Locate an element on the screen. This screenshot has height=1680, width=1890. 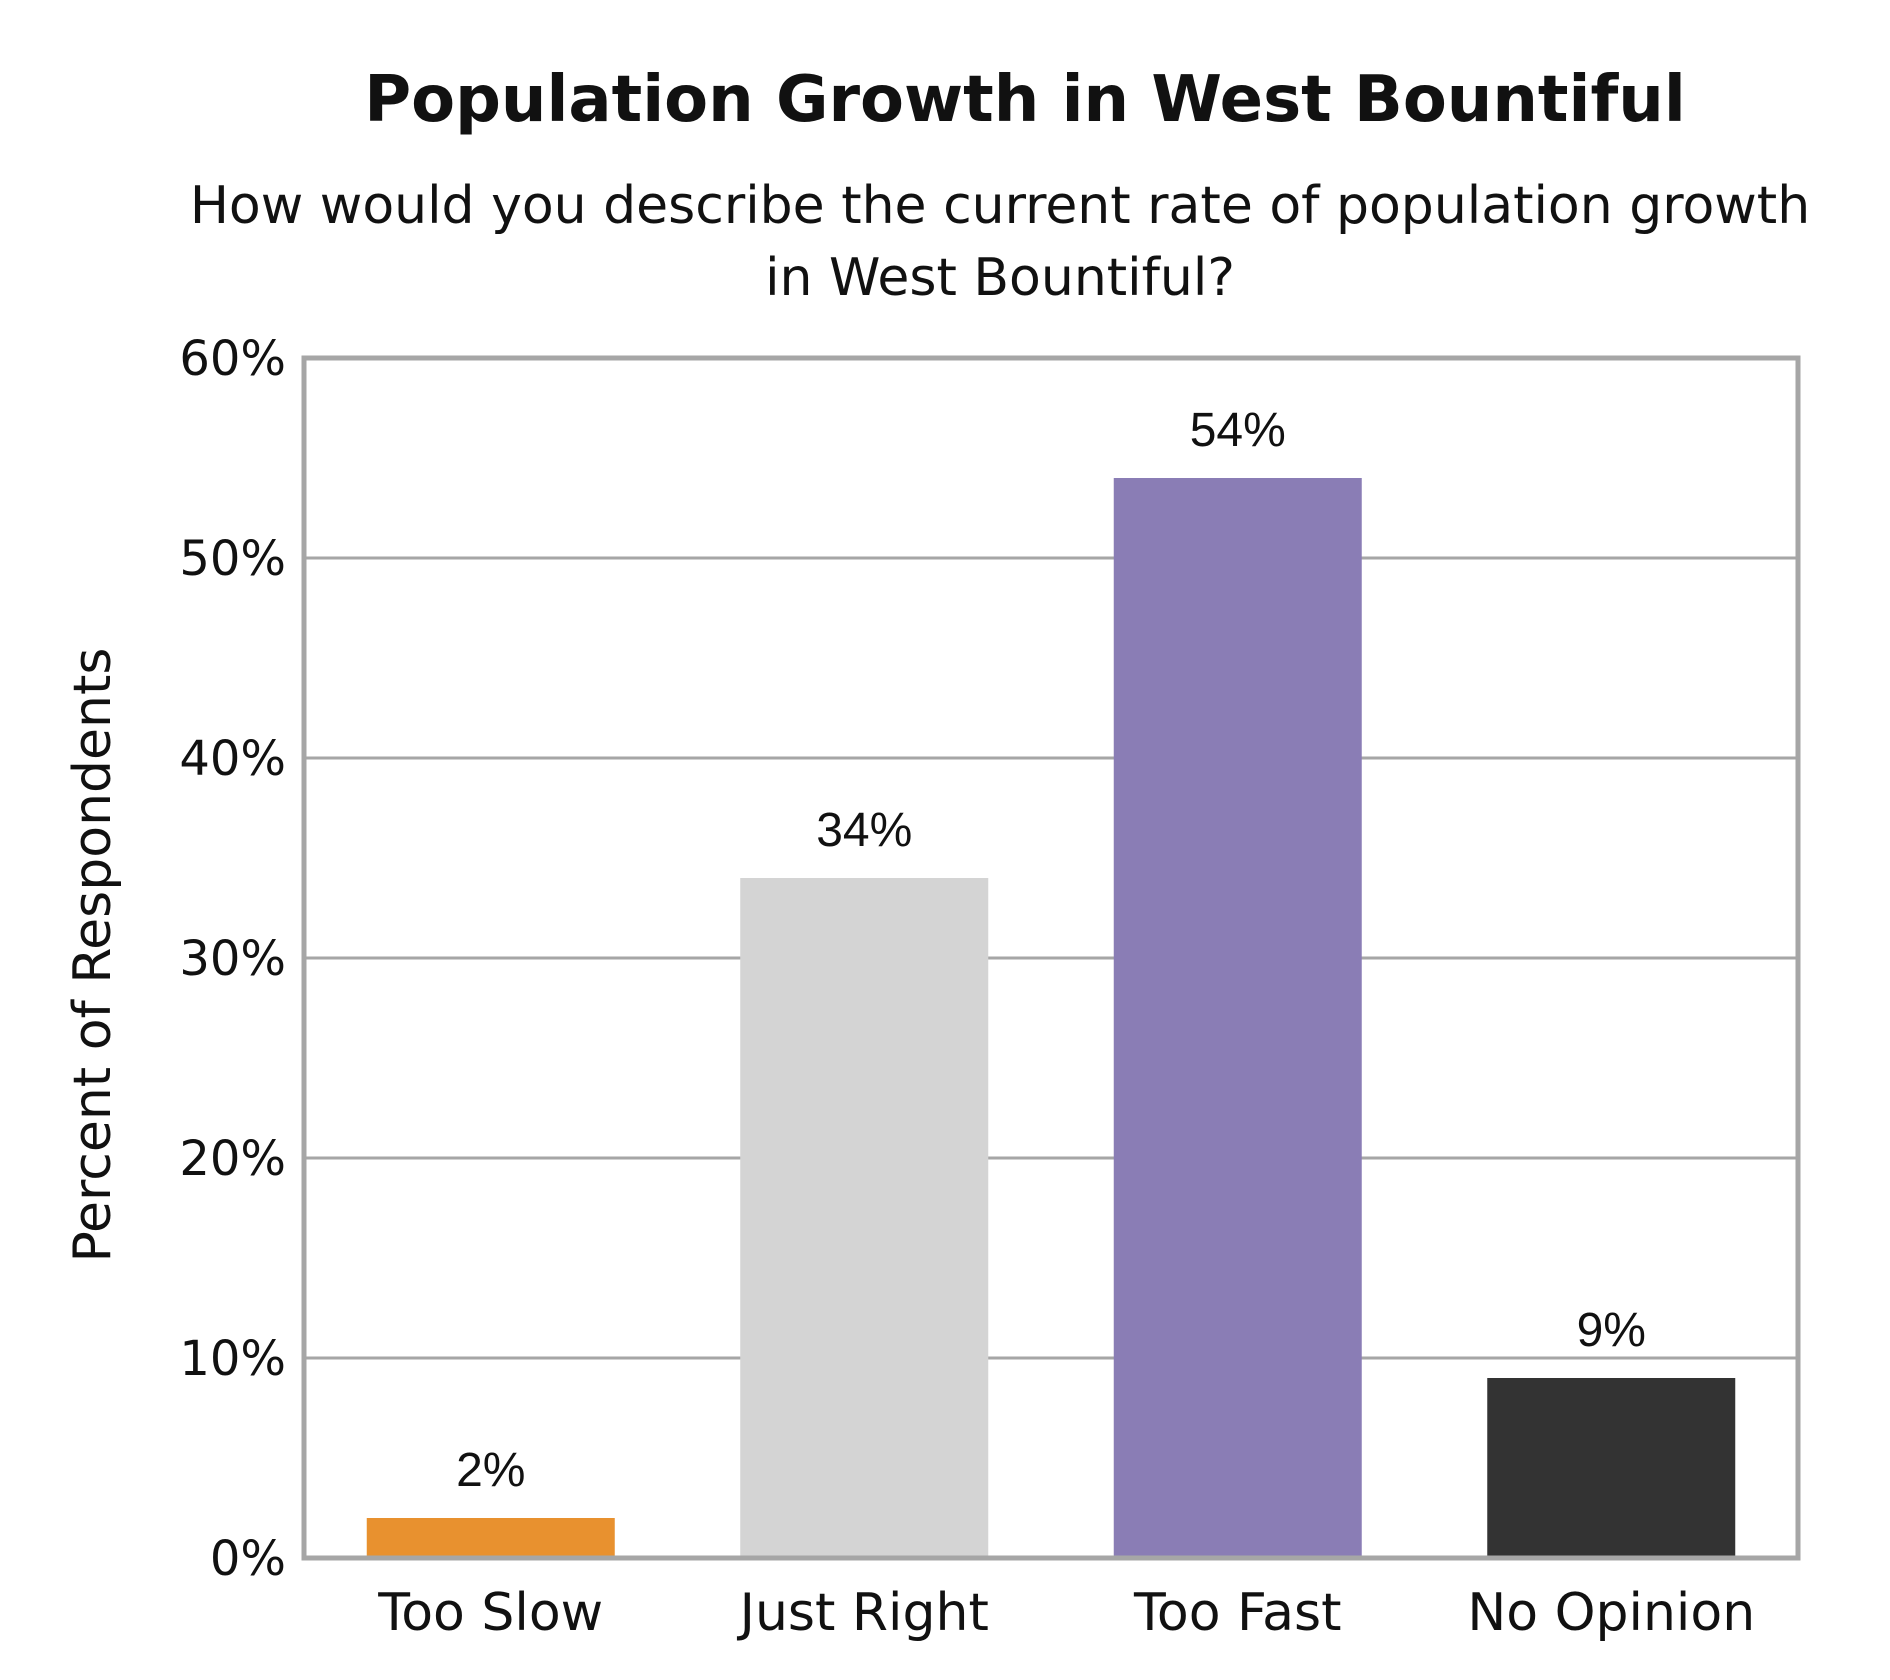
x-category-label: Just Right is located at coordinates (863, 1613).